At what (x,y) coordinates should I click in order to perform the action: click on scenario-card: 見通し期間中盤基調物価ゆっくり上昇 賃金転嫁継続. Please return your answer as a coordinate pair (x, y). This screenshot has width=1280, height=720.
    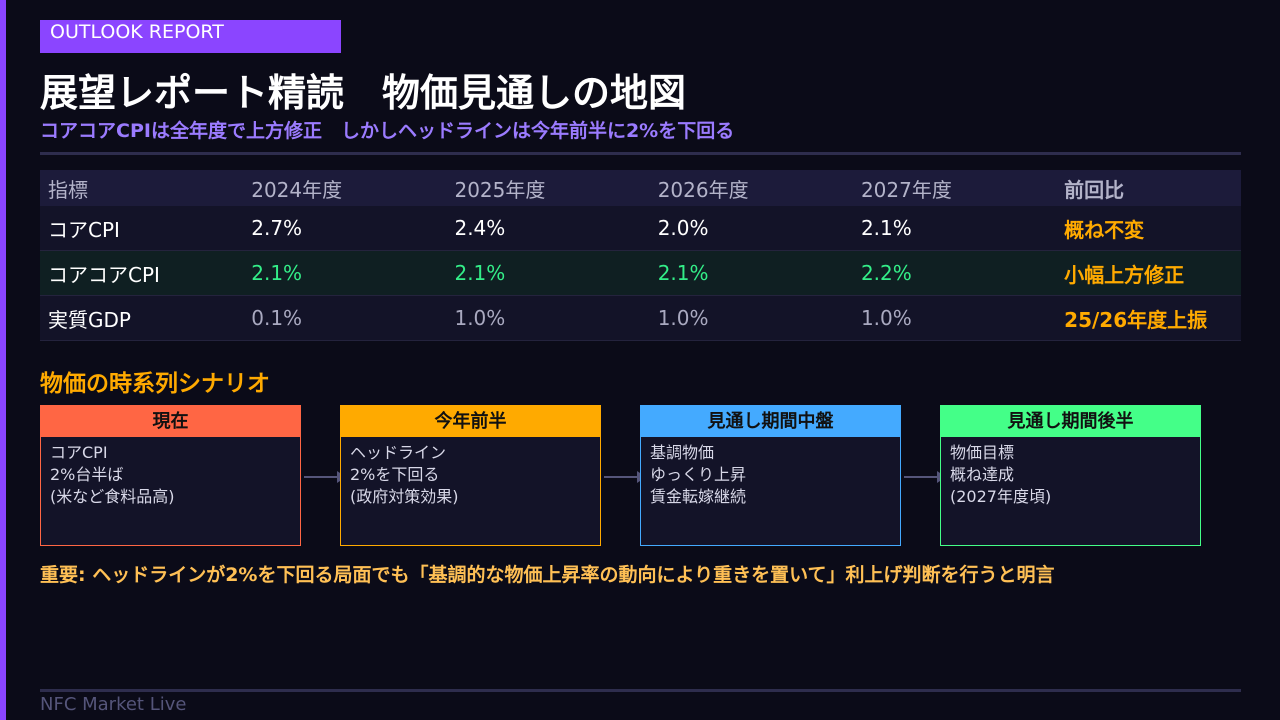
    Looking at the image, I should click on (770, 475).